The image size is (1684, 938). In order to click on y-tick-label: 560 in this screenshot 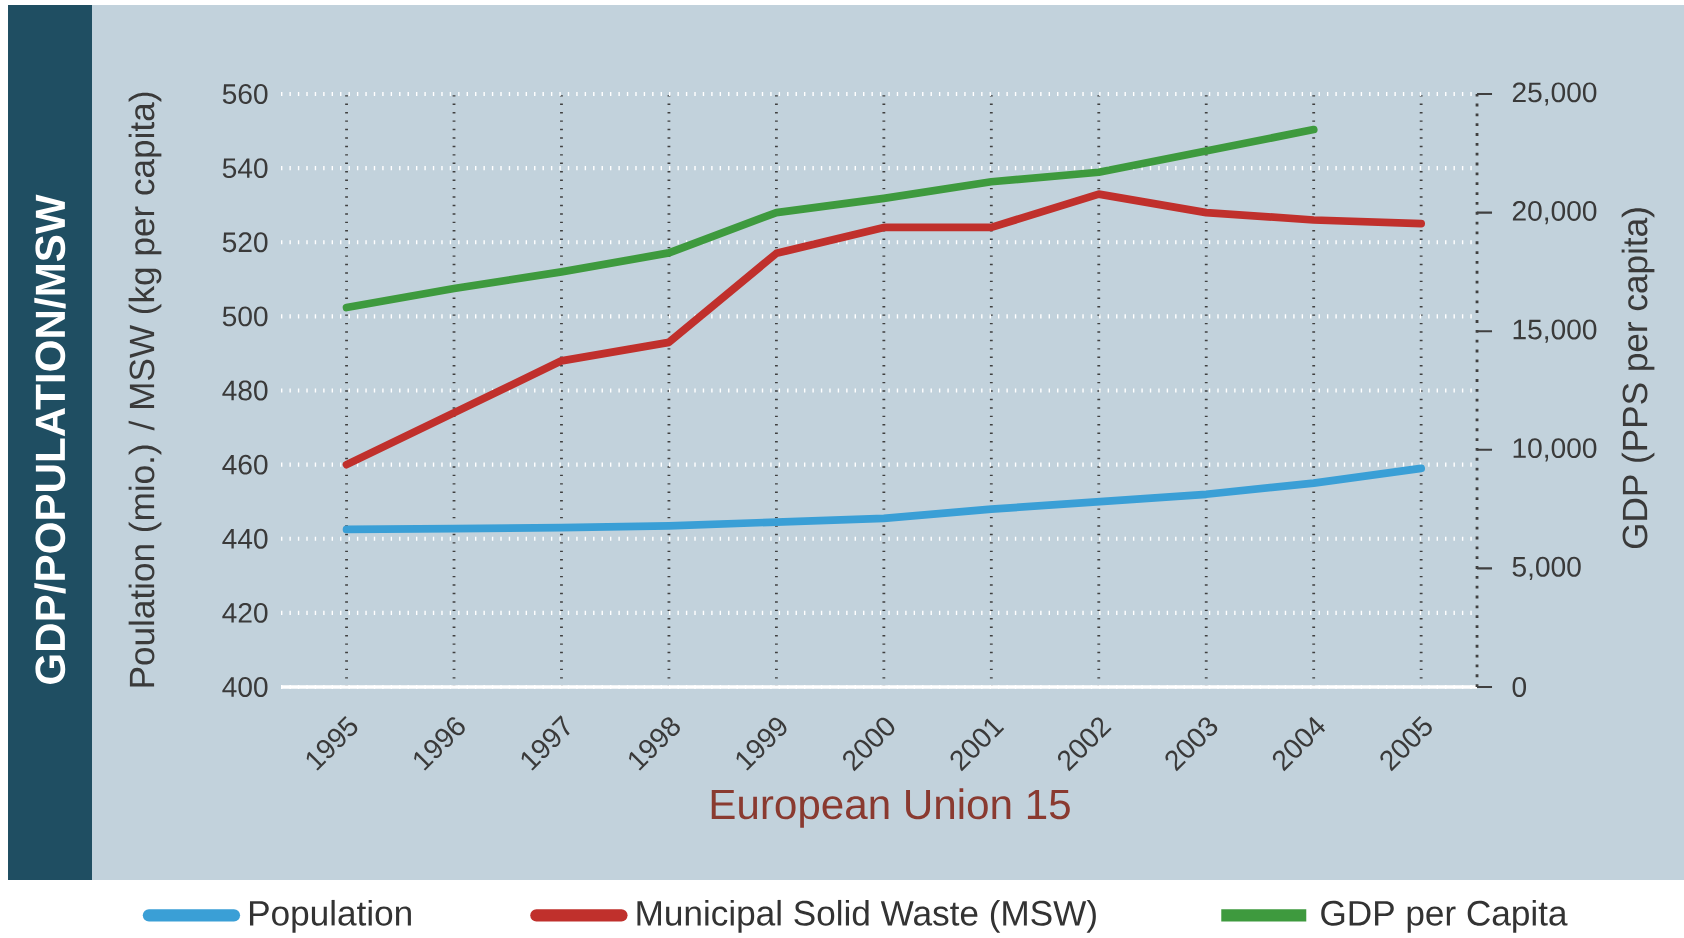, I will do `click(245, 94)`.